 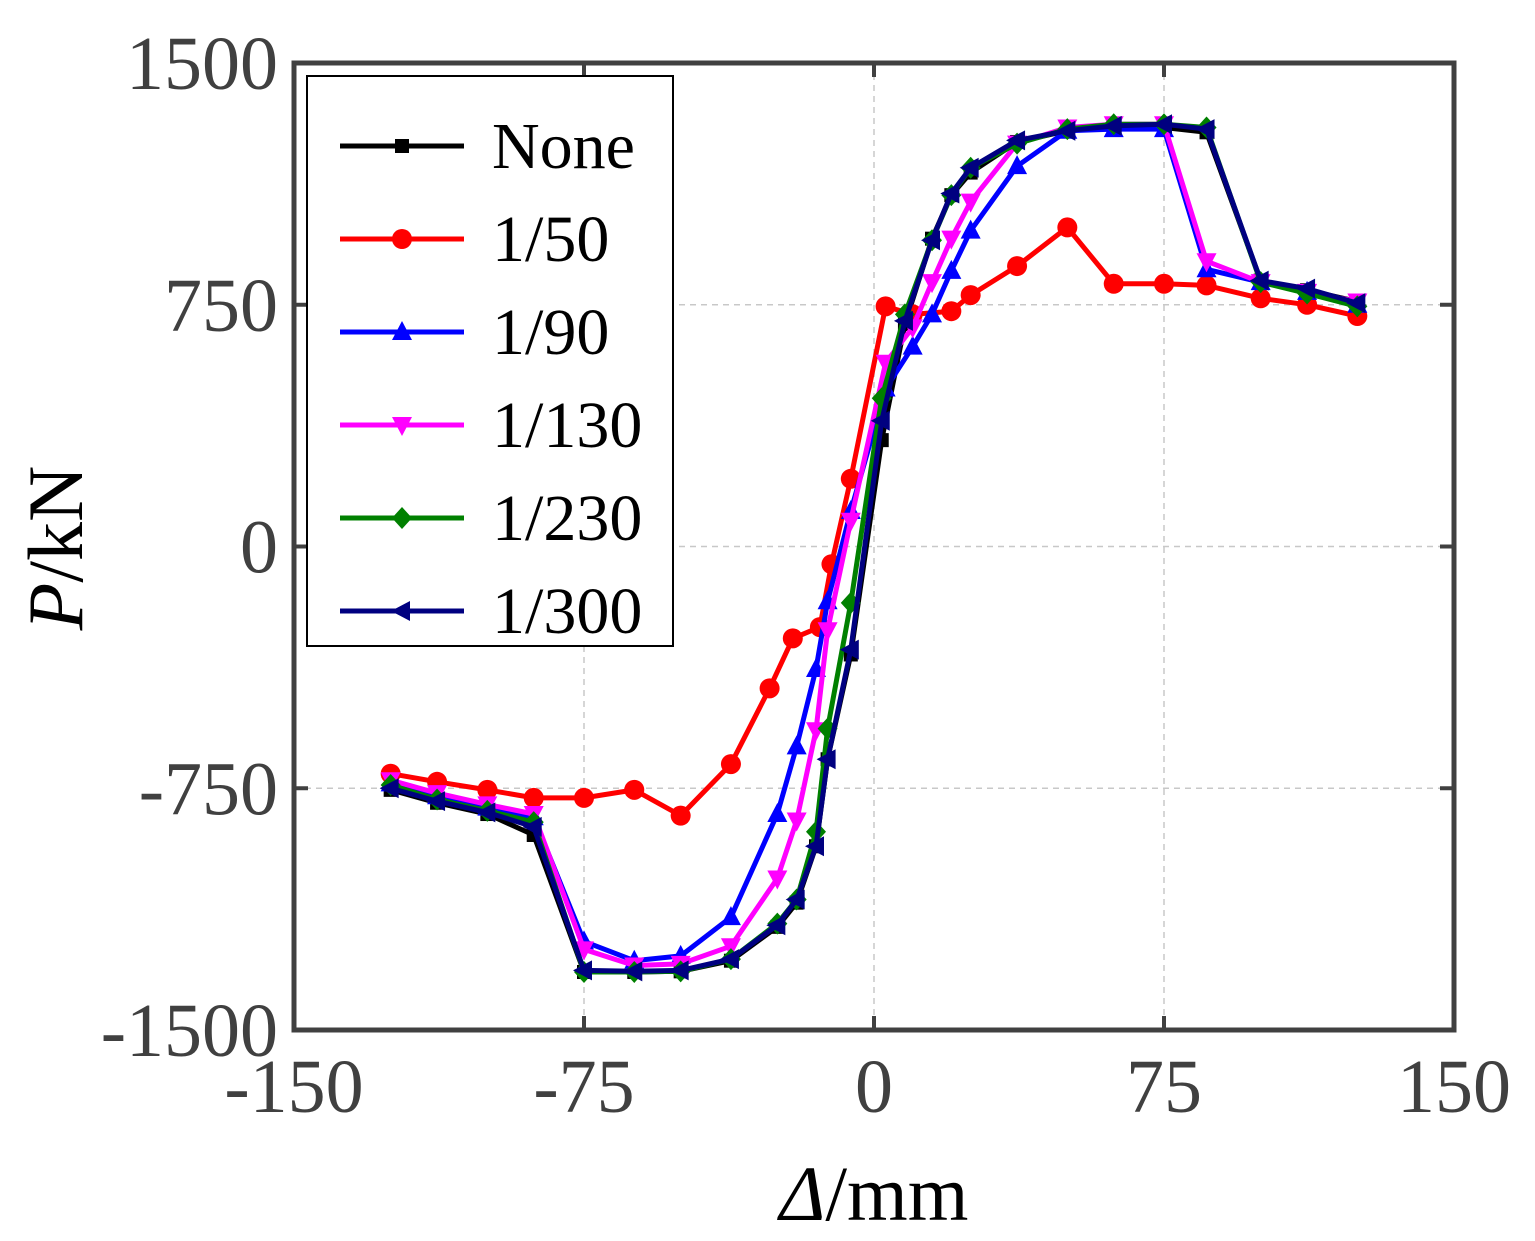 I want to click on x-axis-label: Δ/mm, so click(x=873, y=1193).